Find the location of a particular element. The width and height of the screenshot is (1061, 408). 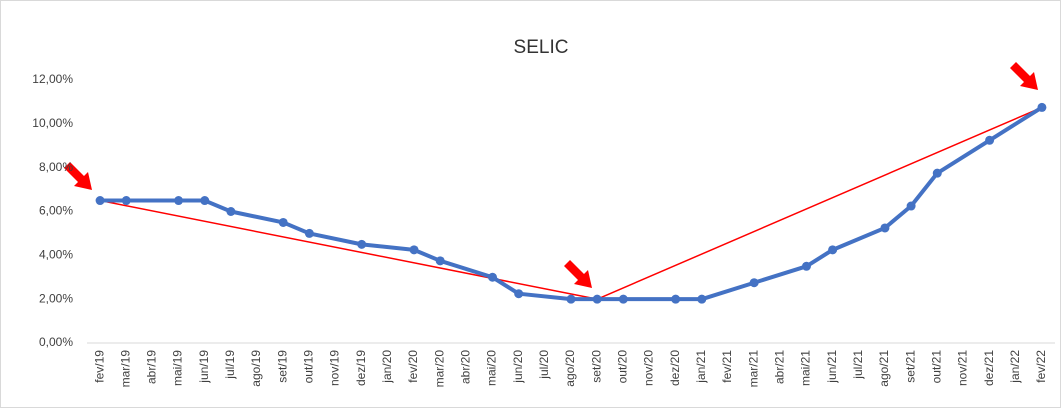

y-tick-label: 2,00% is located at coordinates (56, 298).